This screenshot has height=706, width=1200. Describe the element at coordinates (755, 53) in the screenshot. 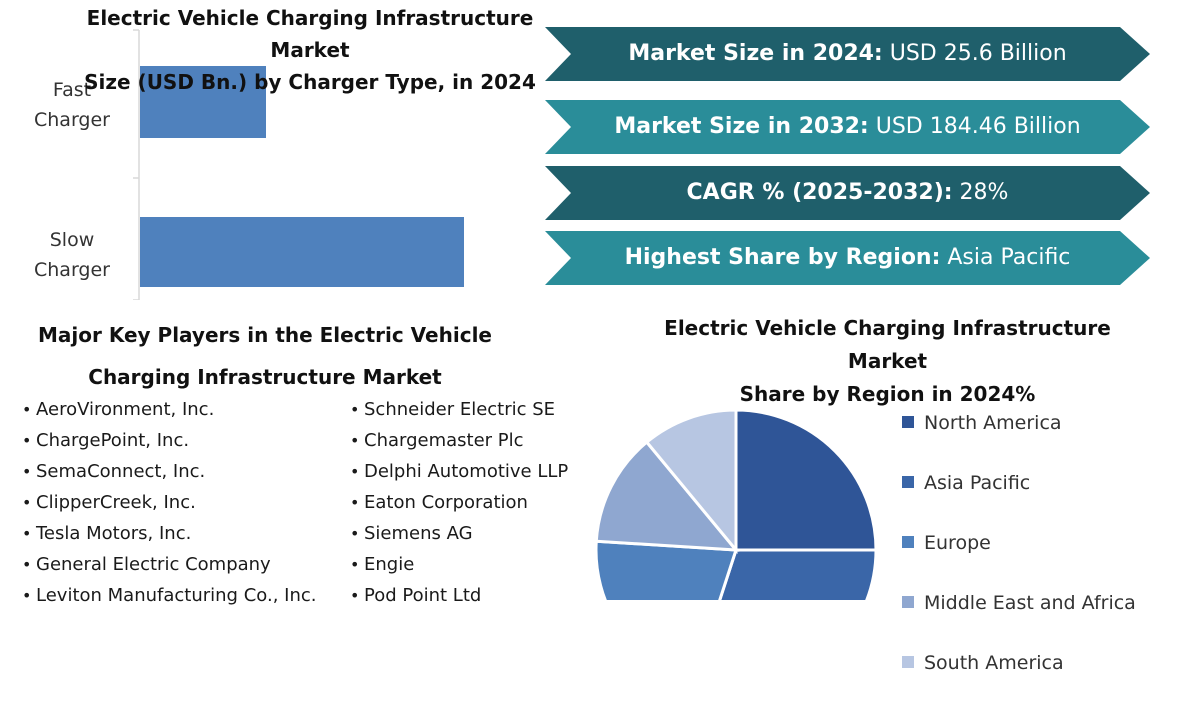

I see `banner-label: Market Size in 2024:` at that location.